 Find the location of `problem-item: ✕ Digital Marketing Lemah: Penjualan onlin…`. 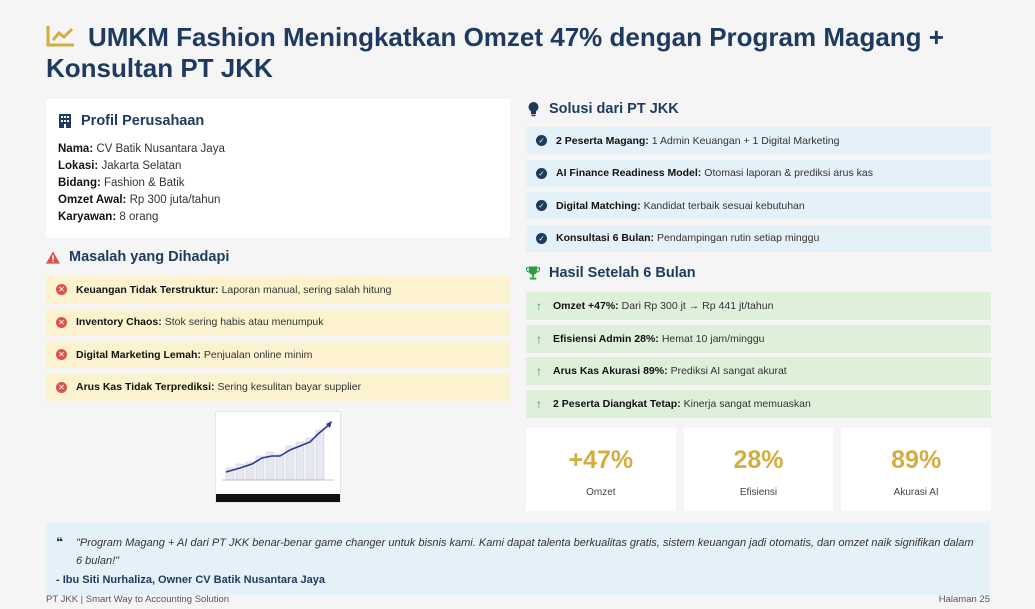

problem-item: ✕ Digital Marketing Lemah: Penjualan onlin… is located at coordinates (278, 354).